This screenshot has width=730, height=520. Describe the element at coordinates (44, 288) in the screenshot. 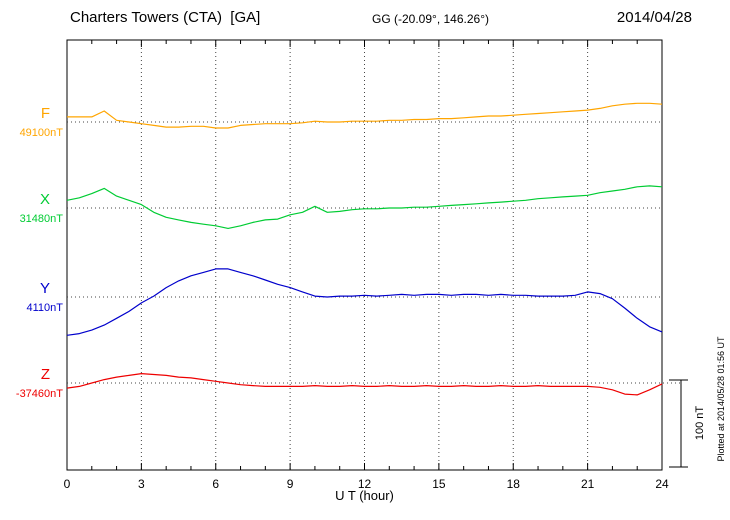

I see `series-name-Y: Y` at that location.